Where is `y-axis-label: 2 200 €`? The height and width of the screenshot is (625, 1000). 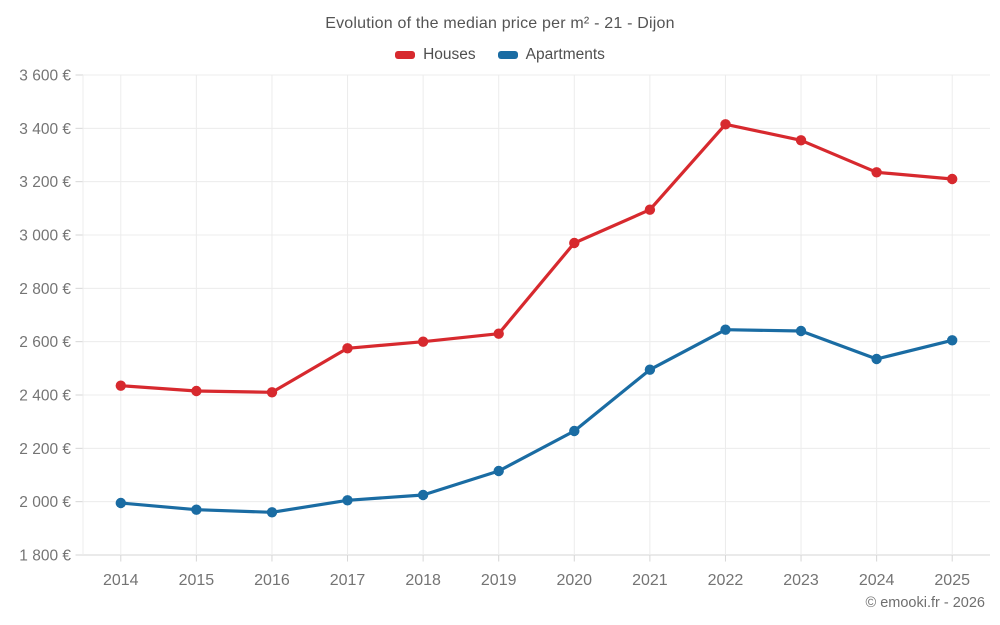 y-axis-label: 2 200 € is located at coordinates (45, 449).